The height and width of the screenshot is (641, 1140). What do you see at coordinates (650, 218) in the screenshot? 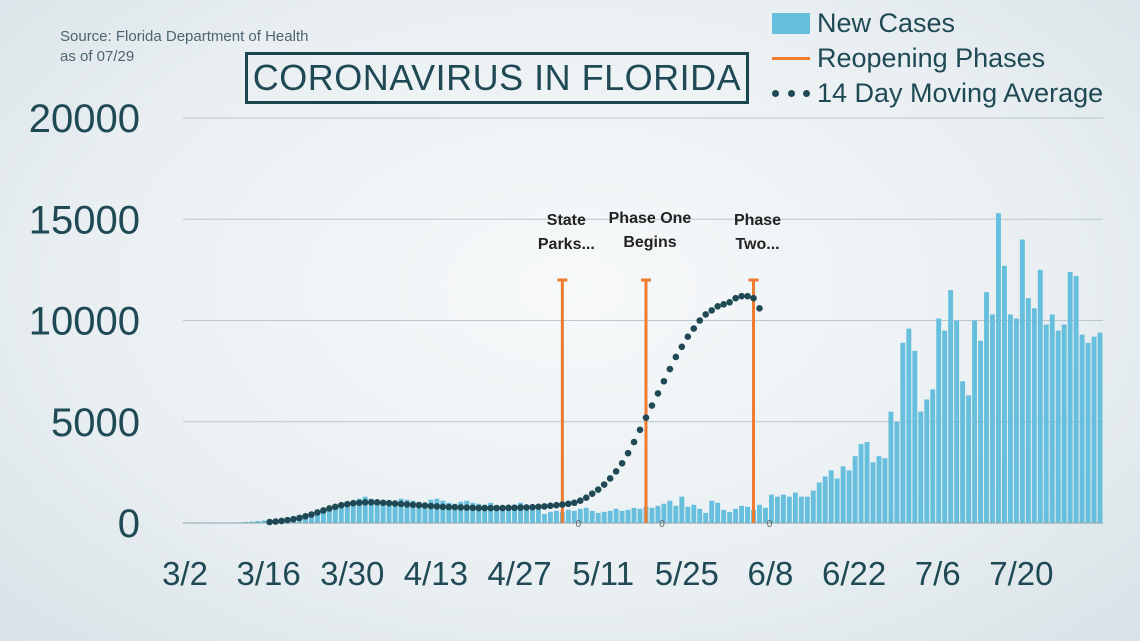
I see `phase-label: Phase One` at bounding box center [650, 218].